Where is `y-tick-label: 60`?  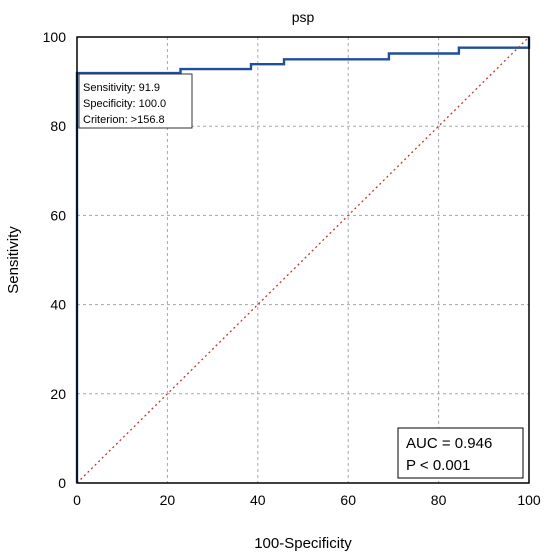 y-tick-label: 60 is located at coordinates (58, 215).